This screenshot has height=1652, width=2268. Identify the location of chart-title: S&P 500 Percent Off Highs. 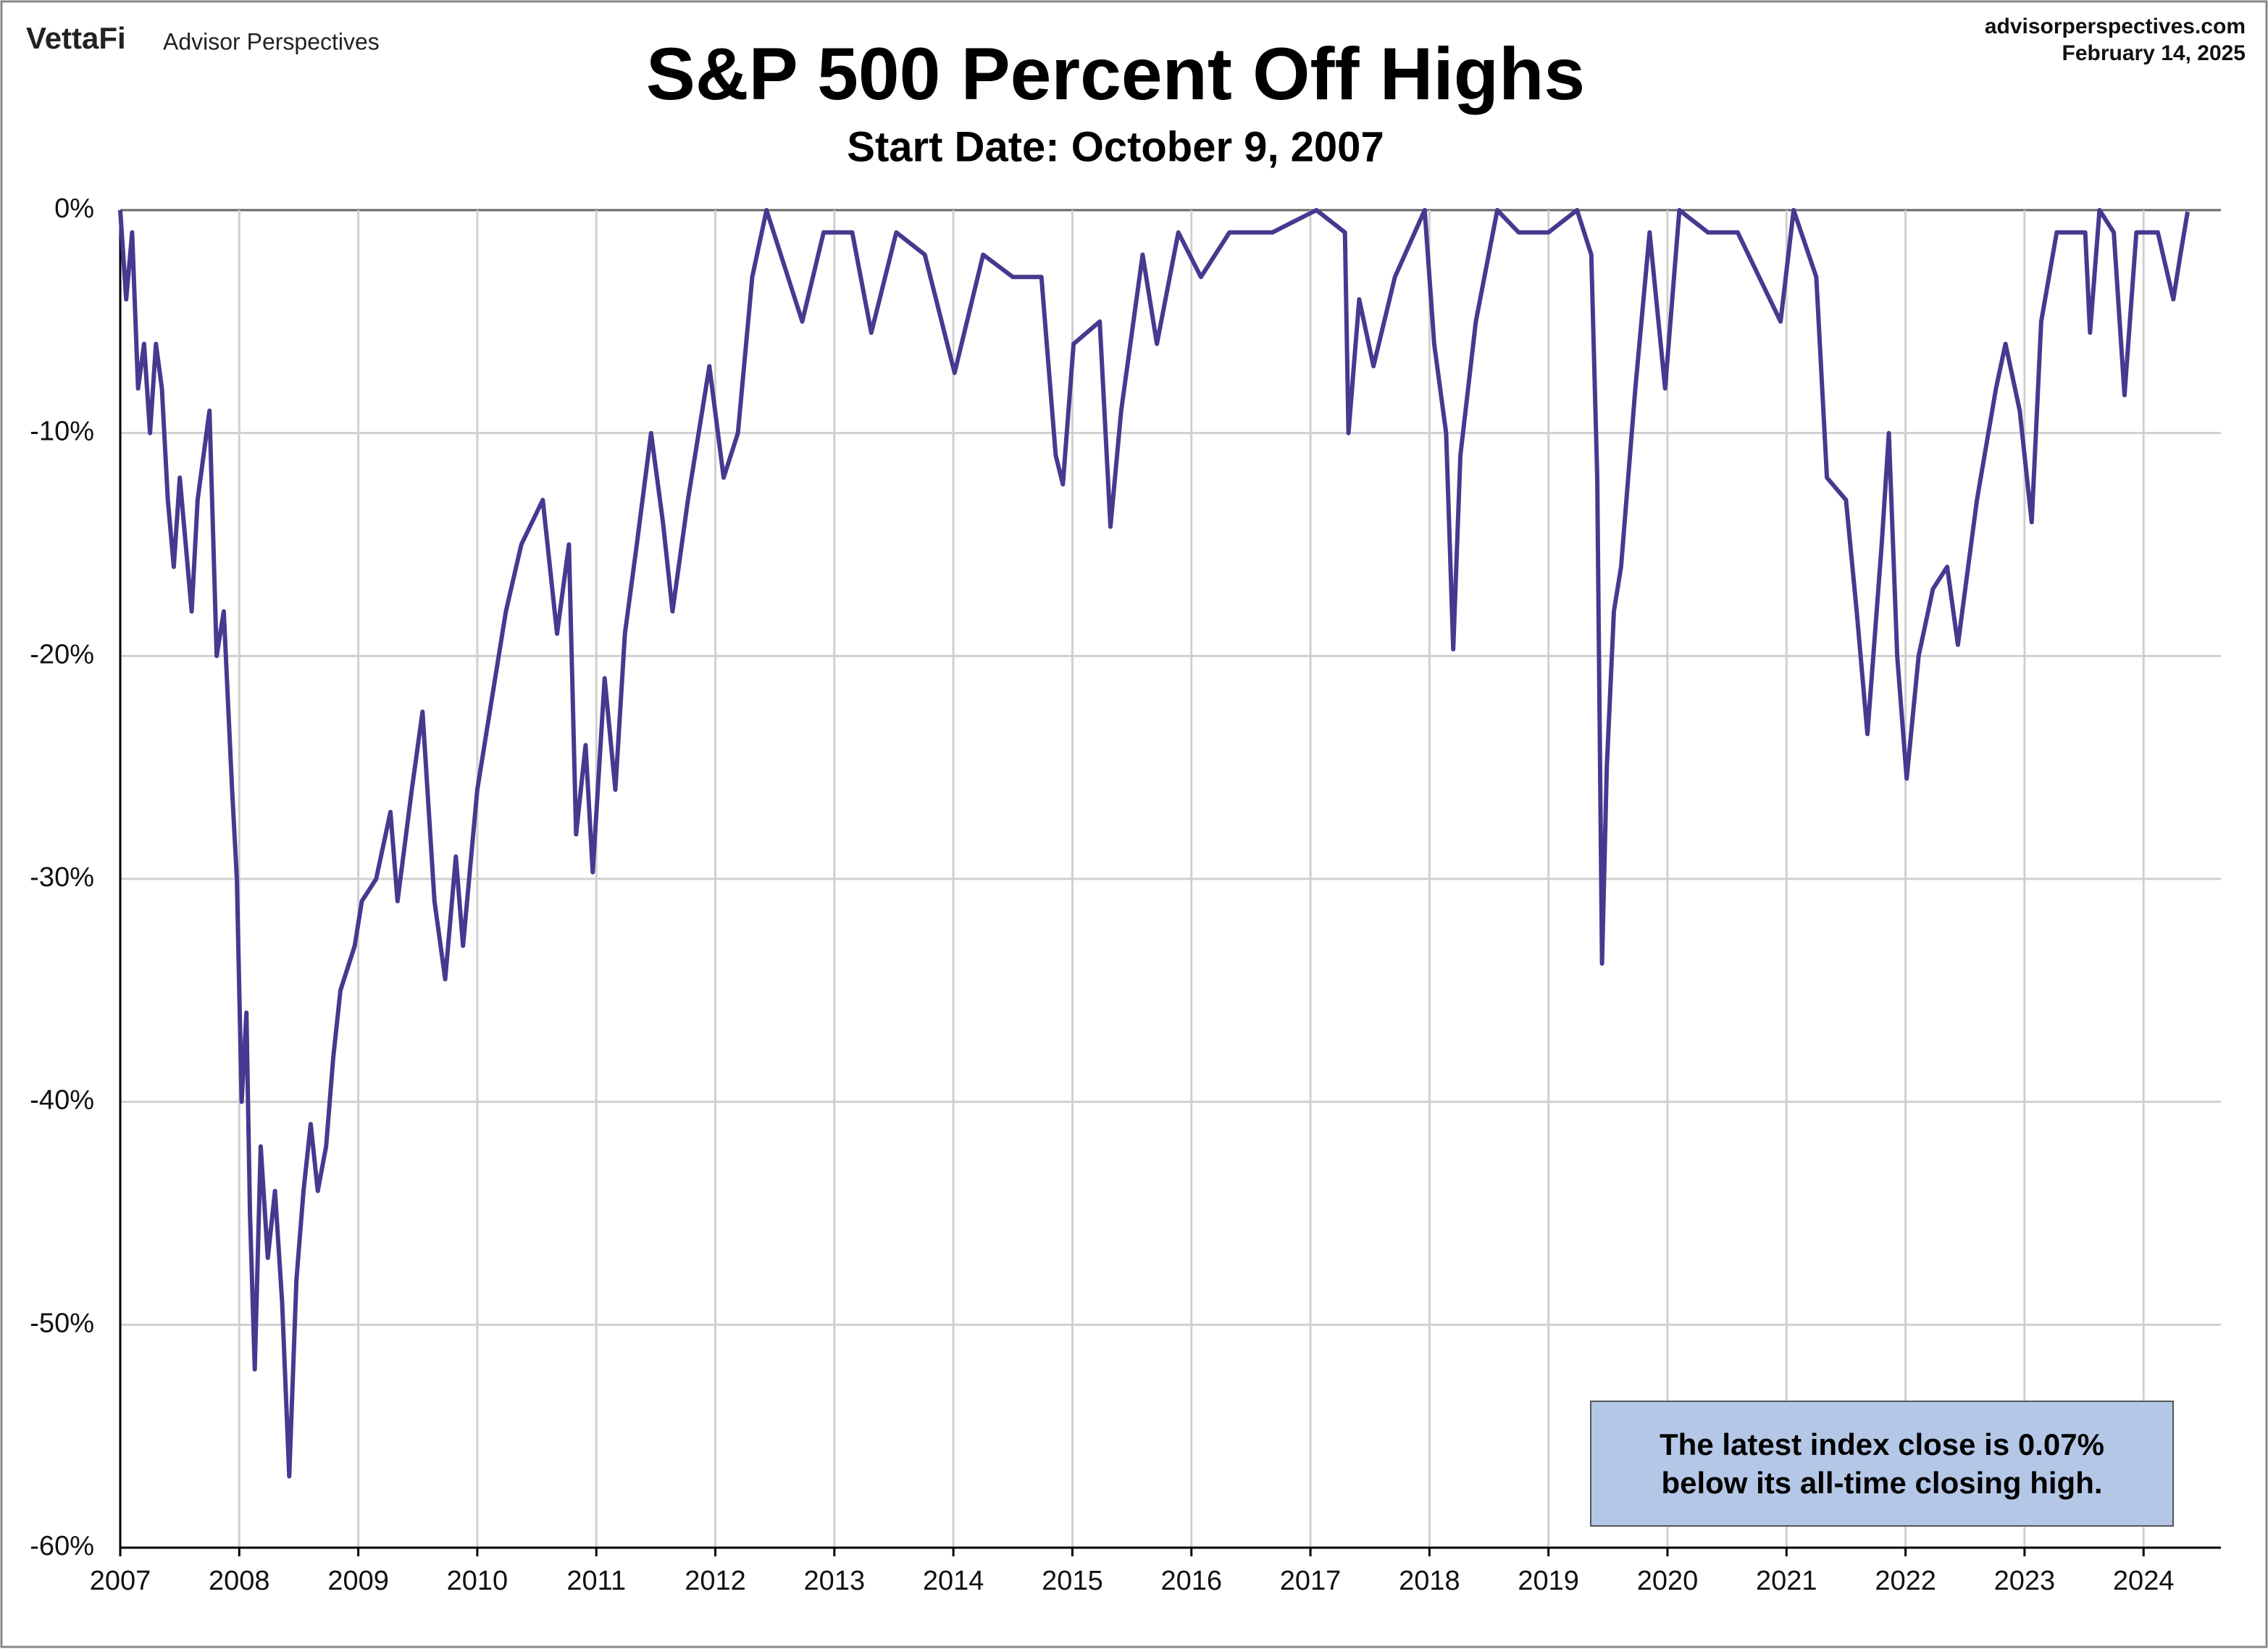
(1115, 74).